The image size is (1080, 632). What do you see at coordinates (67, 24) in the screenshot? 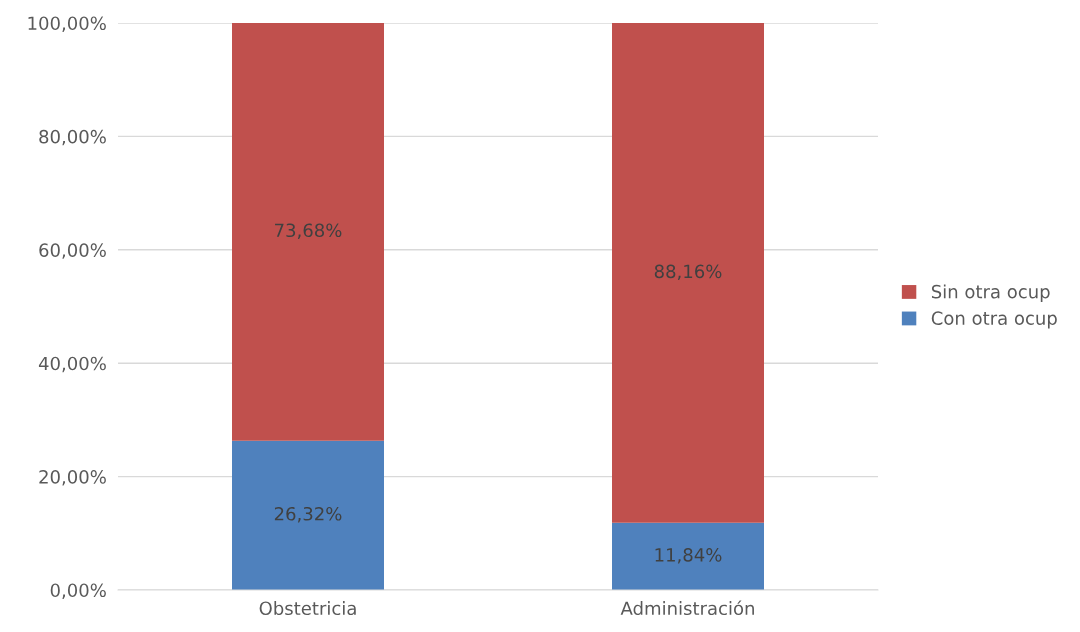
I see `y-tick-label: 100,00%` at bounding box center [67, 24].